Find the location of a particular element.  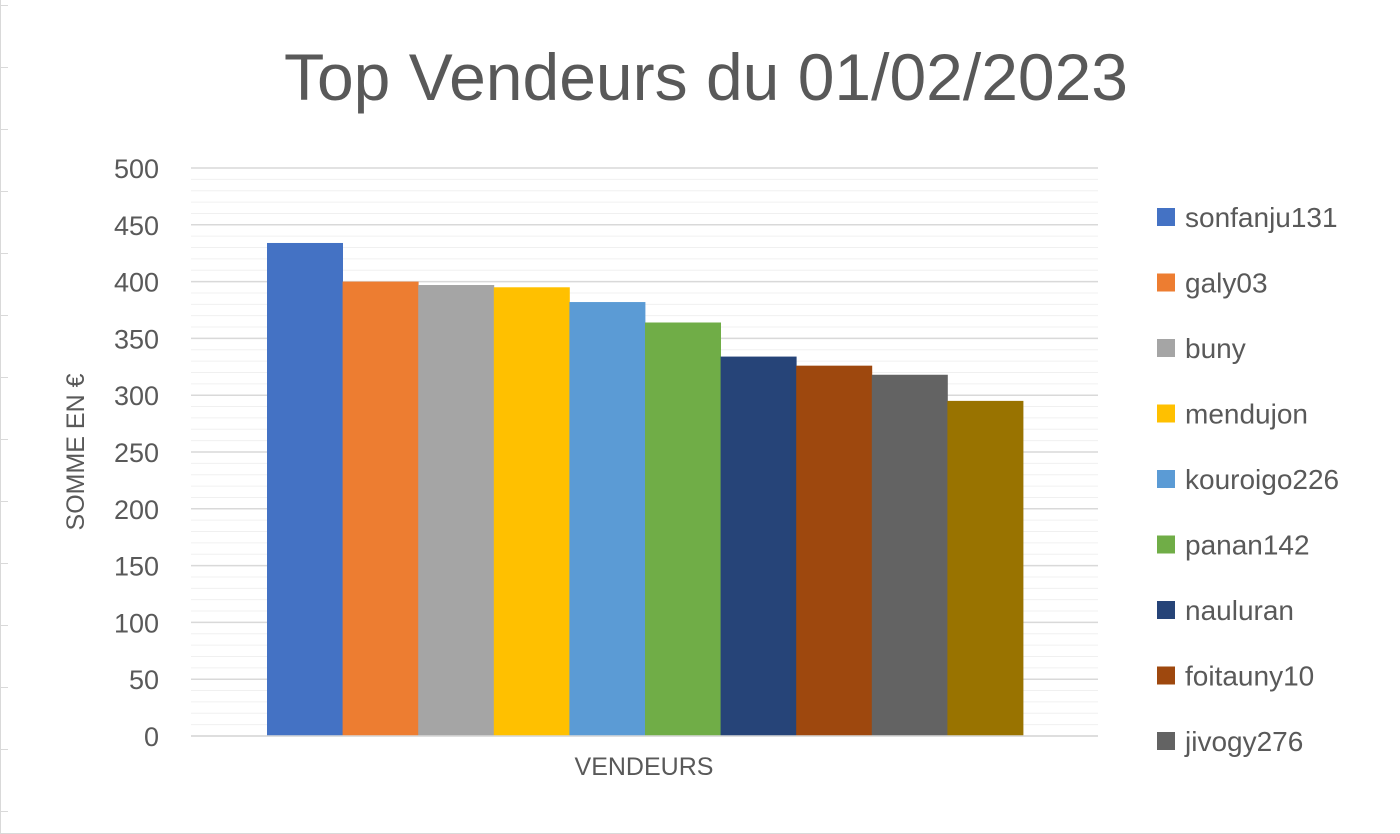

legend-label: nauluran is located at coordinates (1239, 610).